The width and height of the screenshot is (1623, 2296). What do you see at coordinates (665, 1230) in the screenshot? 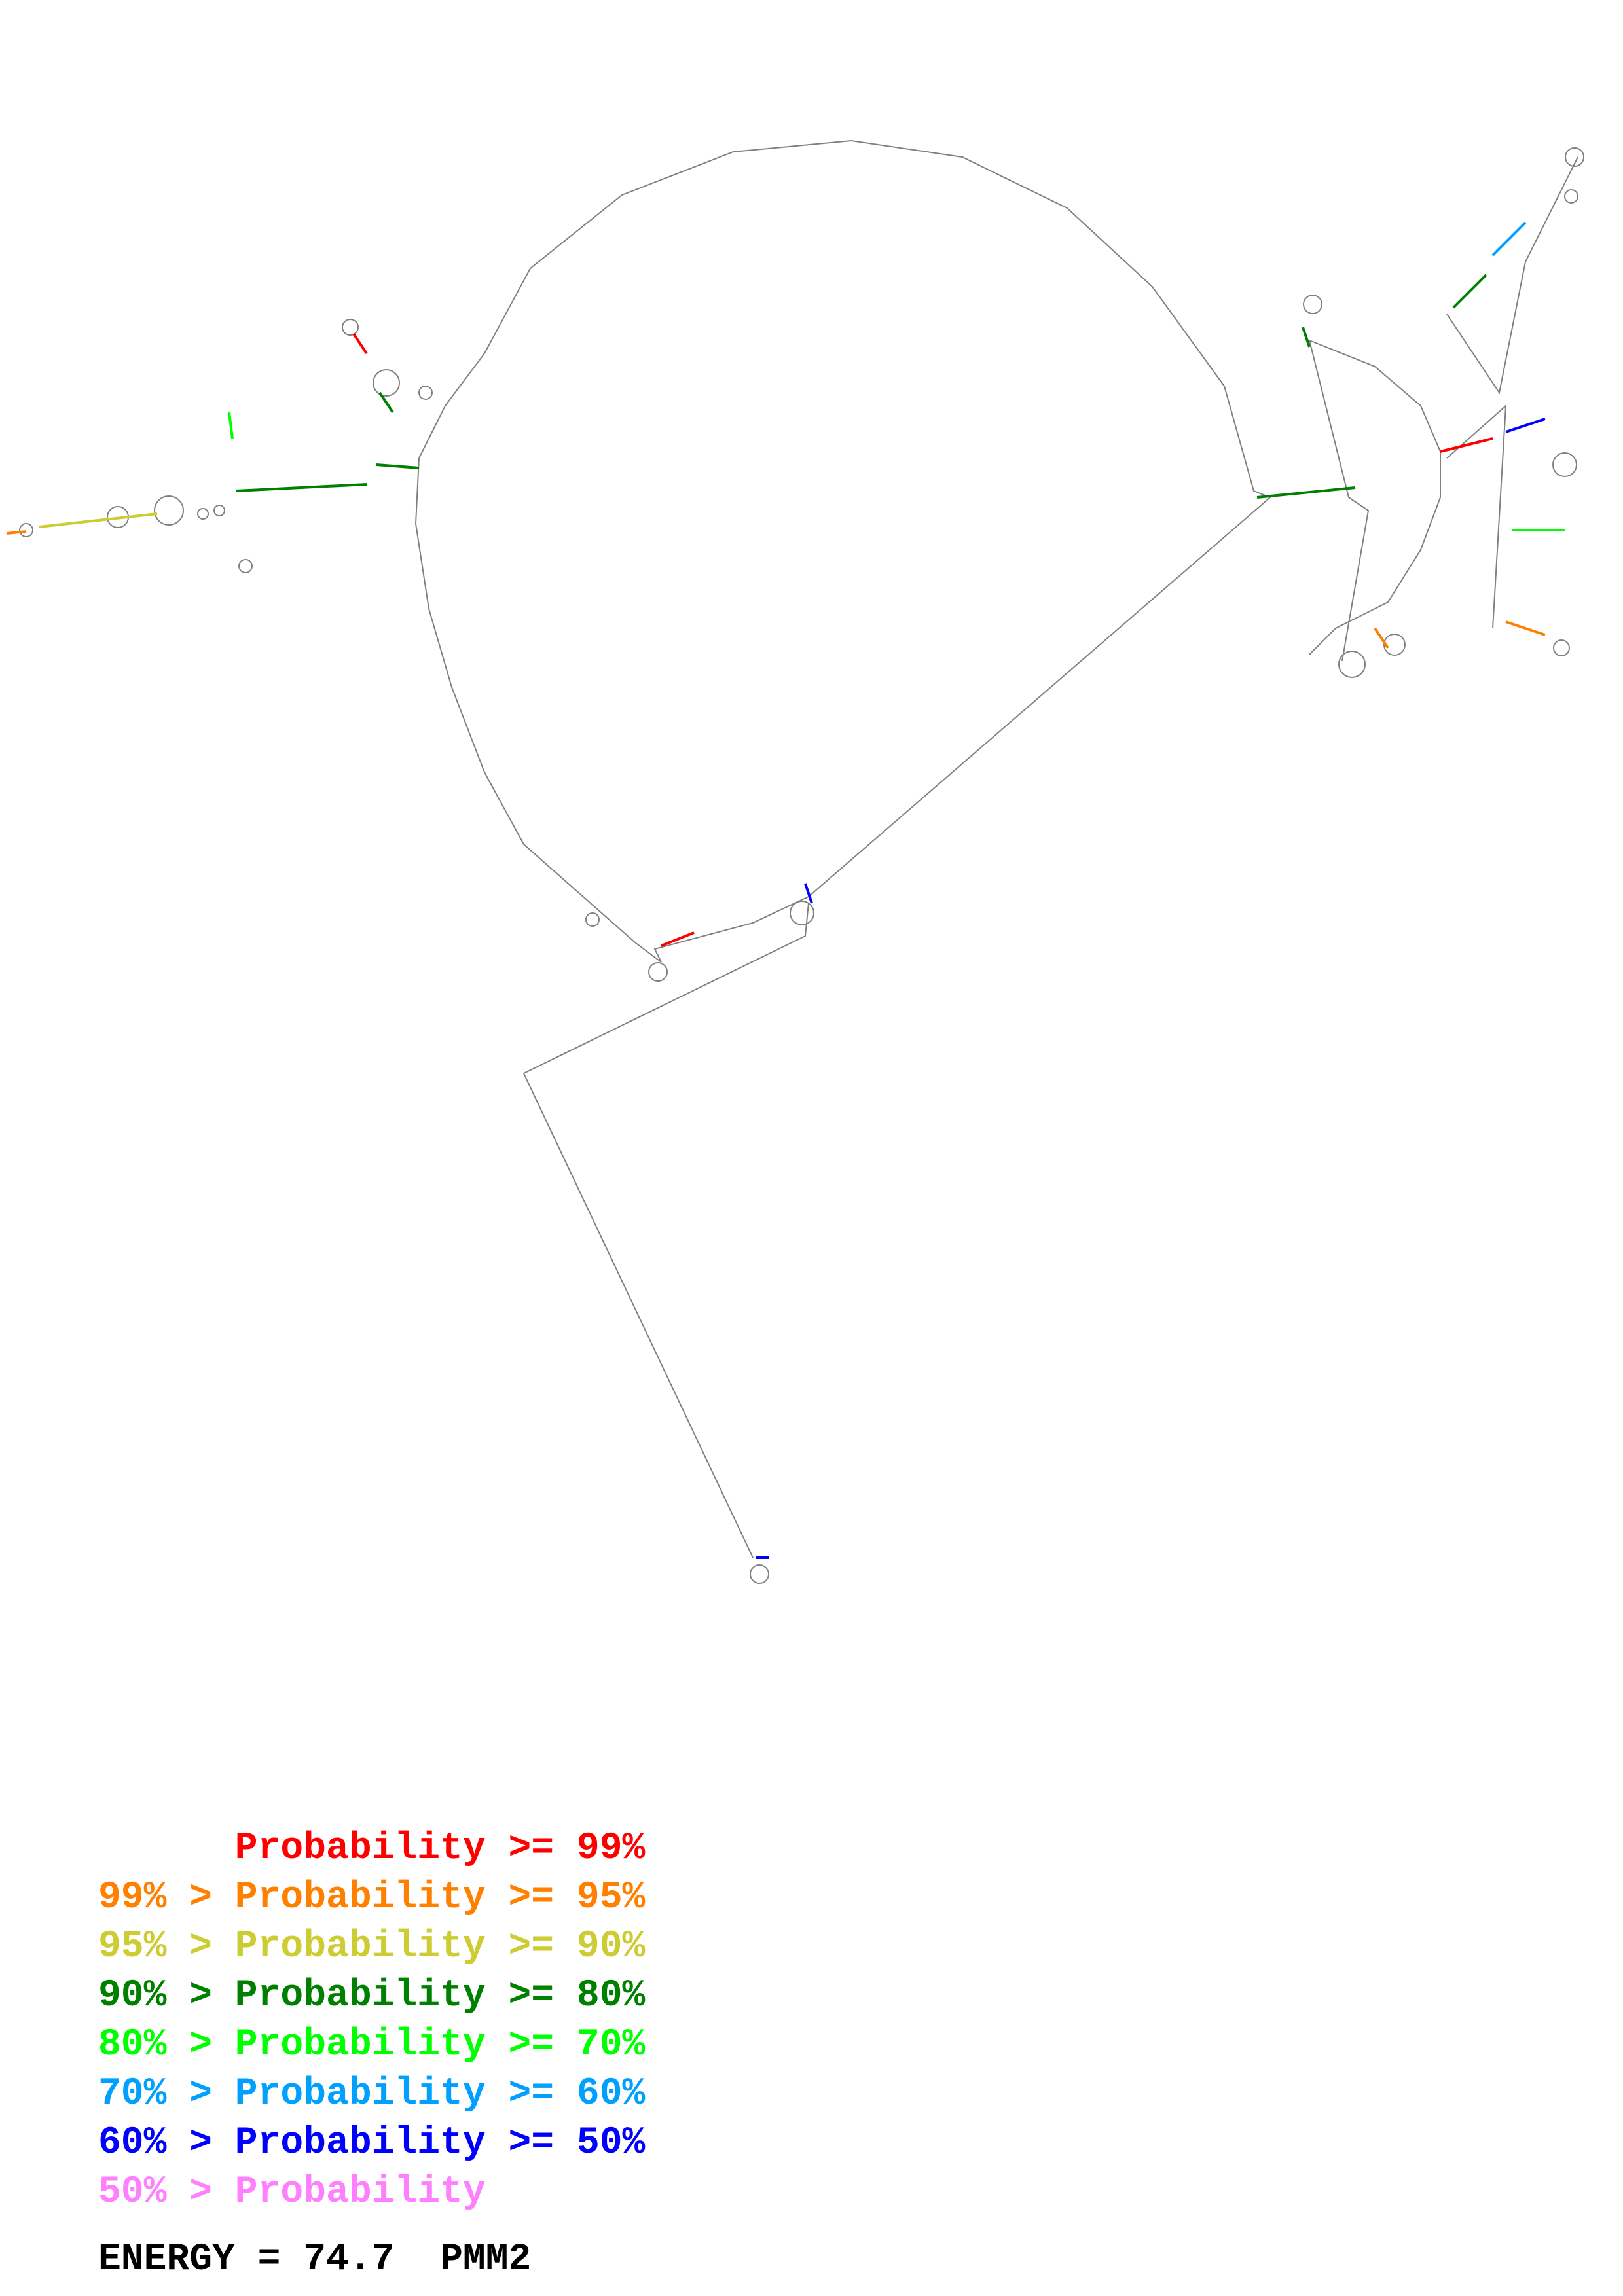
I see `backbone-tail` at bounding box center [665, 1230].